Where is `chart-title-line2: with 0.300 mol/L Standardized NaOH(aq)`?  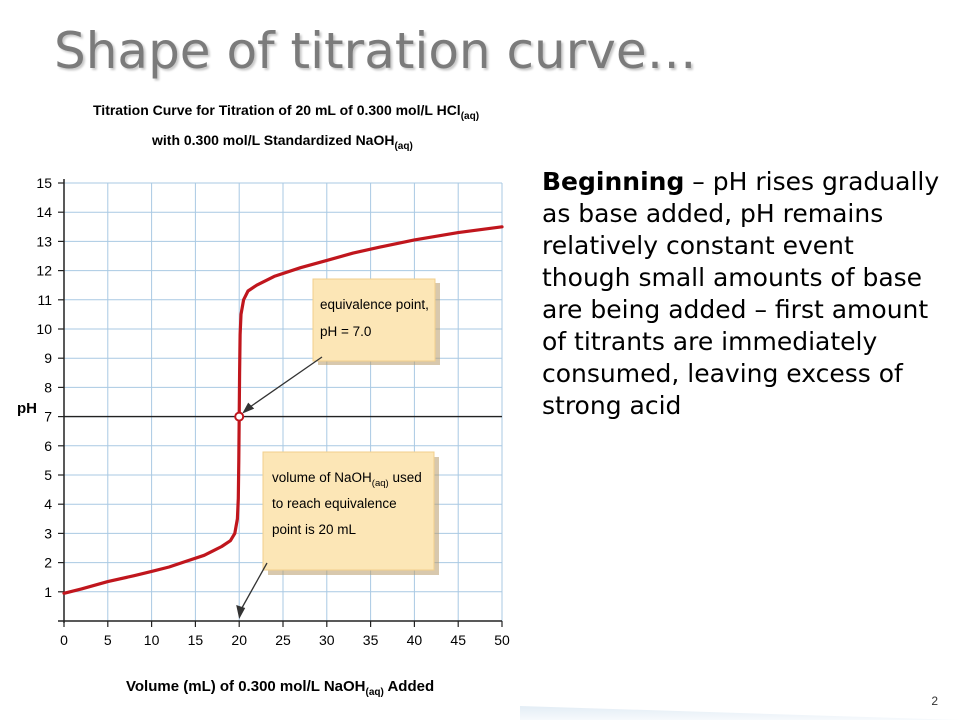 chart-title-line2: with 0.300 mol/L Standardized NaOH(aq) is located at coordinates (282, 142).